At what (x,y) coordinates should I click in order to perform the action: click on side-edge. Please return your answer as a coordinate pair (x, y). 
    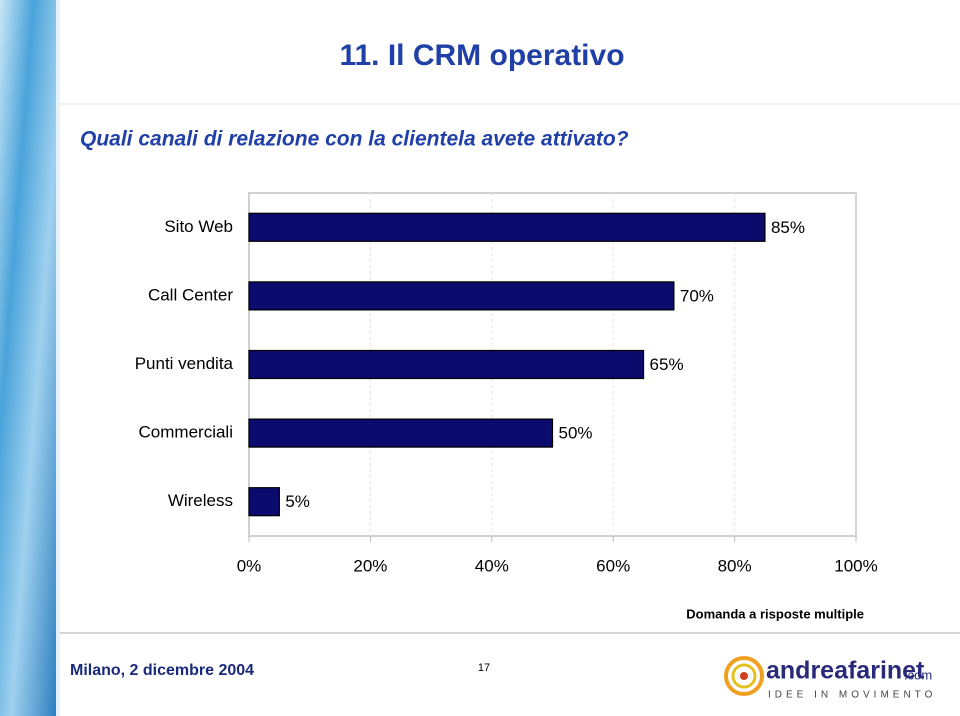
    Looking at the image, I should click on (58, 358).